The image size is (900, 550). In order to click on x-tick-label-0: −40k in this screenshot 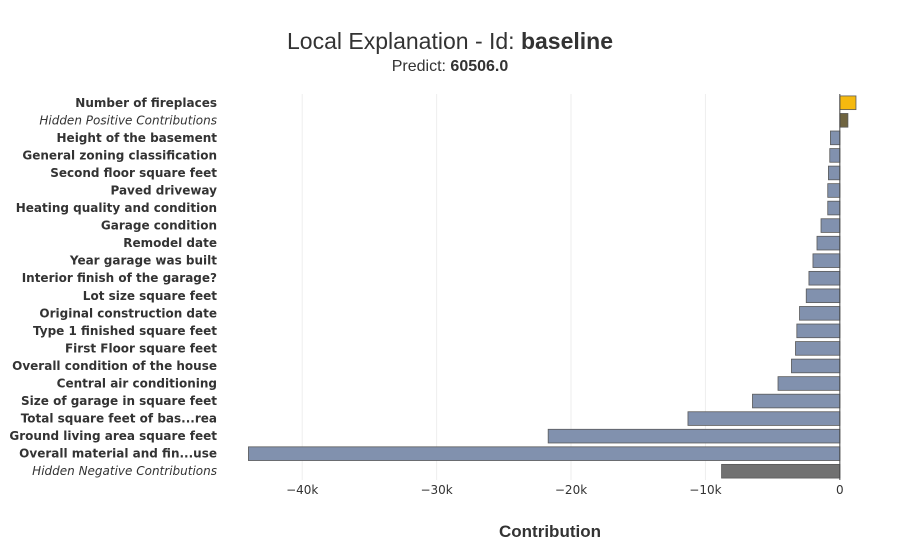, I will do `click(302, 490)`.